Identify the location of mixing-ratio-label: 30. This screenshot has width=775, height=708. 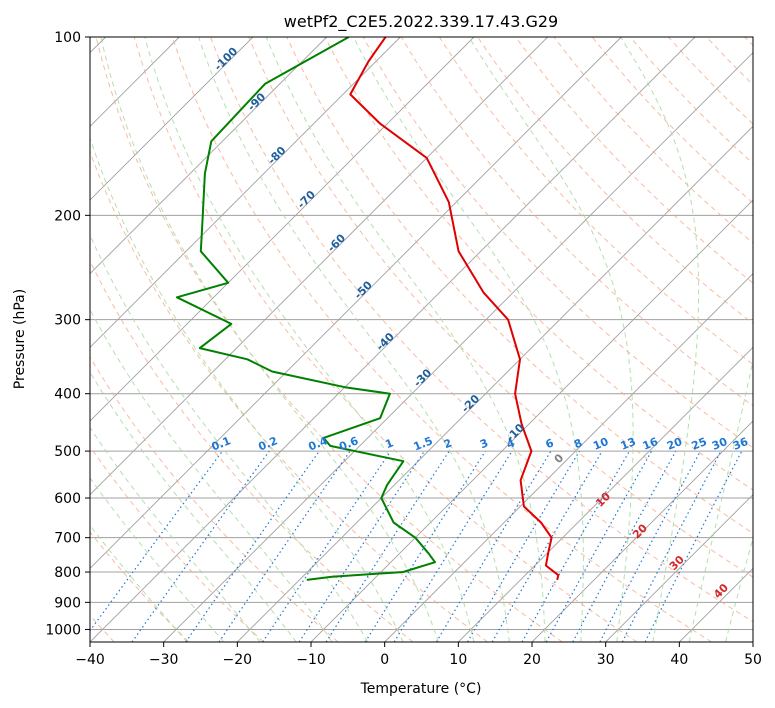
(719, 444).